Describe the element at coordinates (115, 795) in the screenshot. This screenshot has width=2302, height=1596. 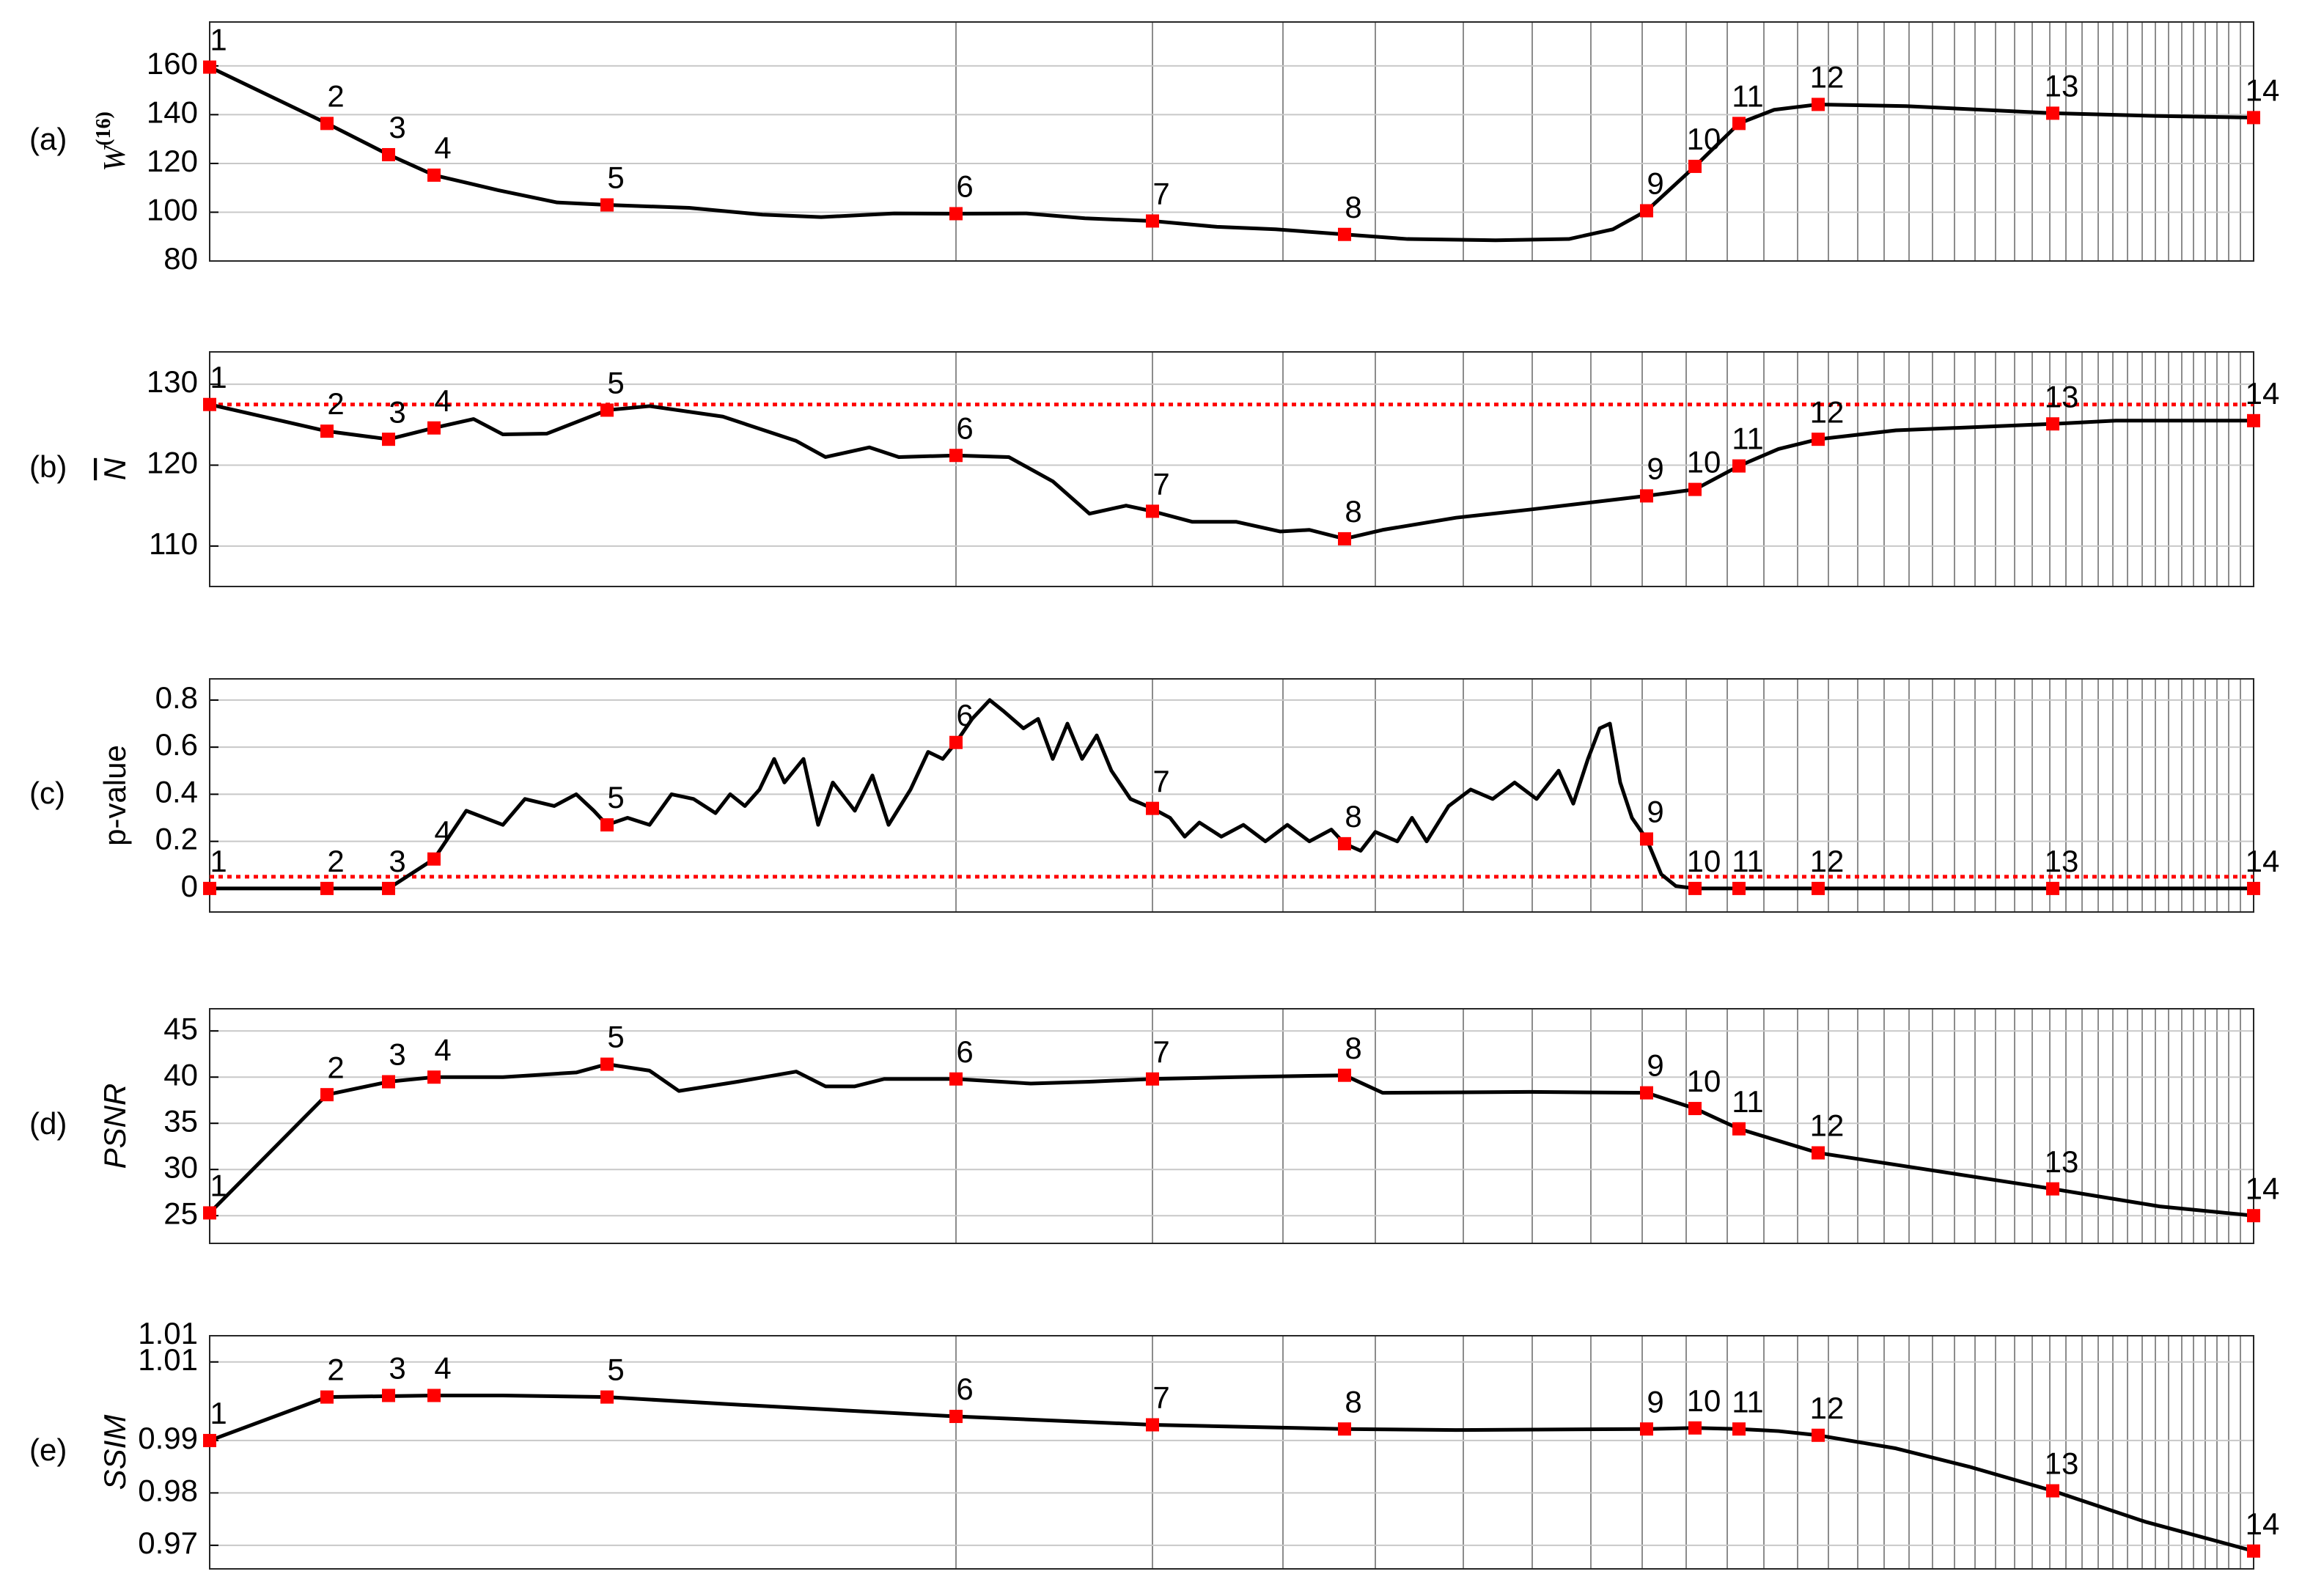
I see `y-axis-label-main: p-value` at that location.